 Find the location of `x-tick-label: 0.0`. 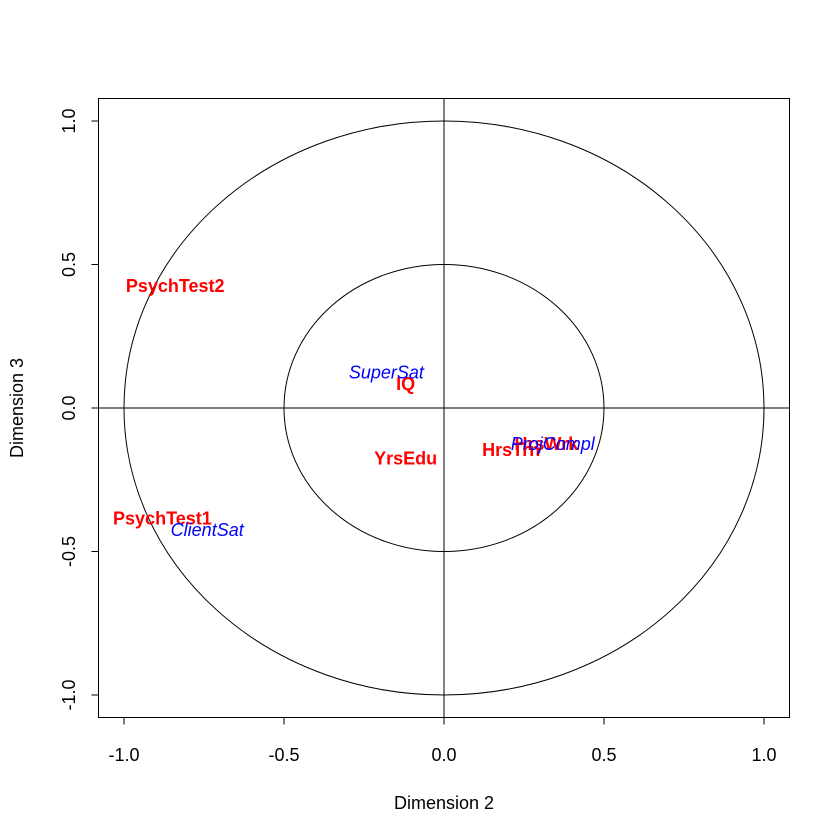

x-tick-label: 0.0 is located at coordinates (443, 755).